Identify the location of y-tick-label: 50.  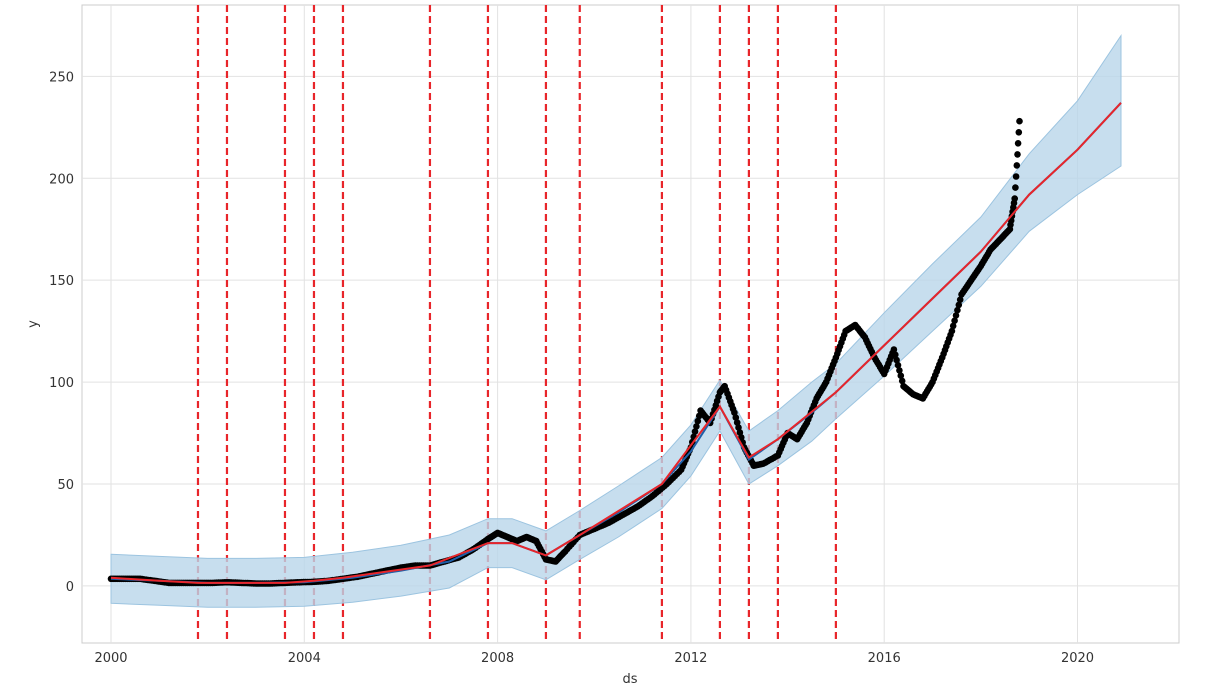
(65, 485).